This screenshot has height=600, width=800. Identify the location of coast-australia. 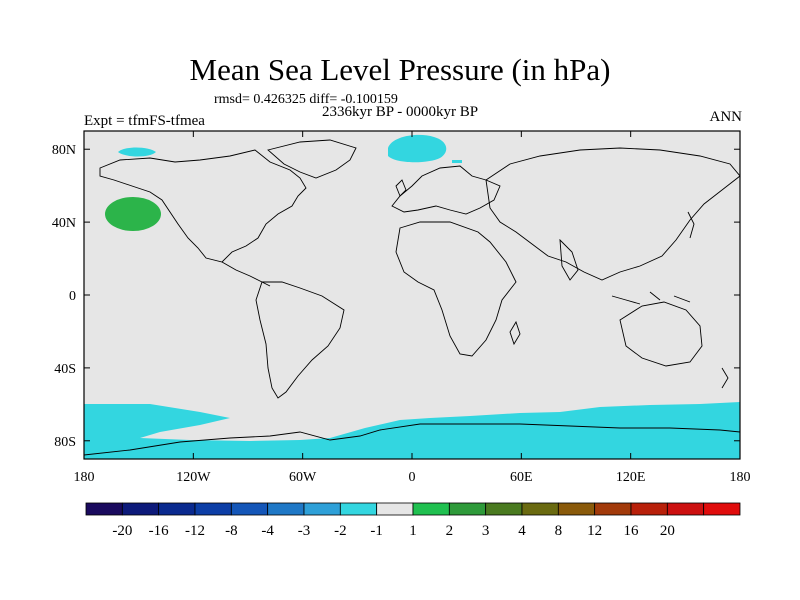
(661, 334).